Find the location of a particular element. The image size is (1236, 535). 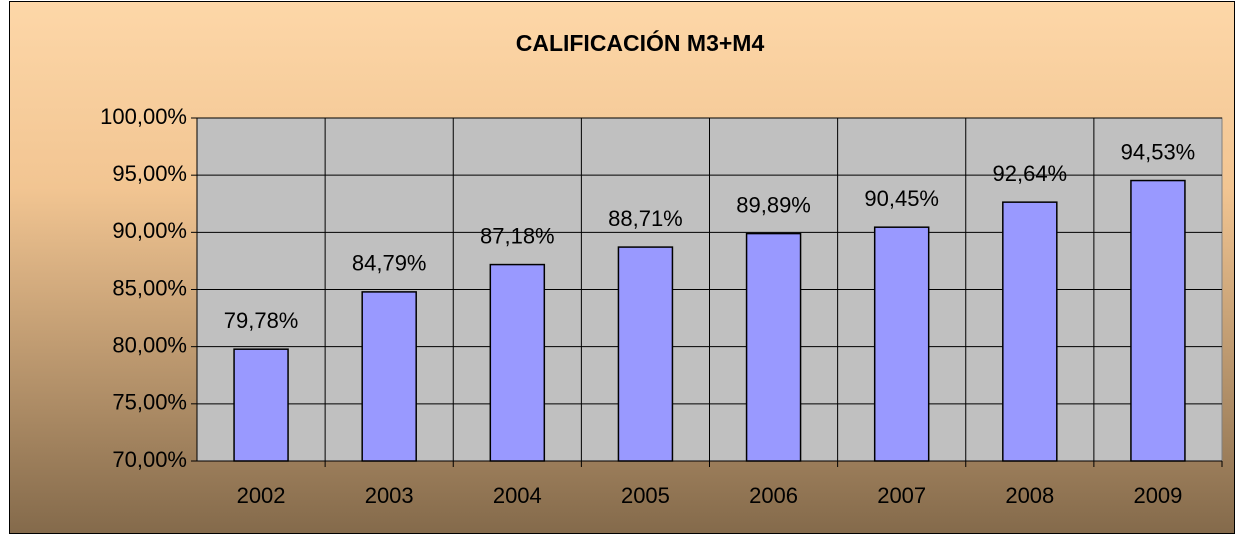

x-tick-label: 2004 is located at coordinates (517, 495).